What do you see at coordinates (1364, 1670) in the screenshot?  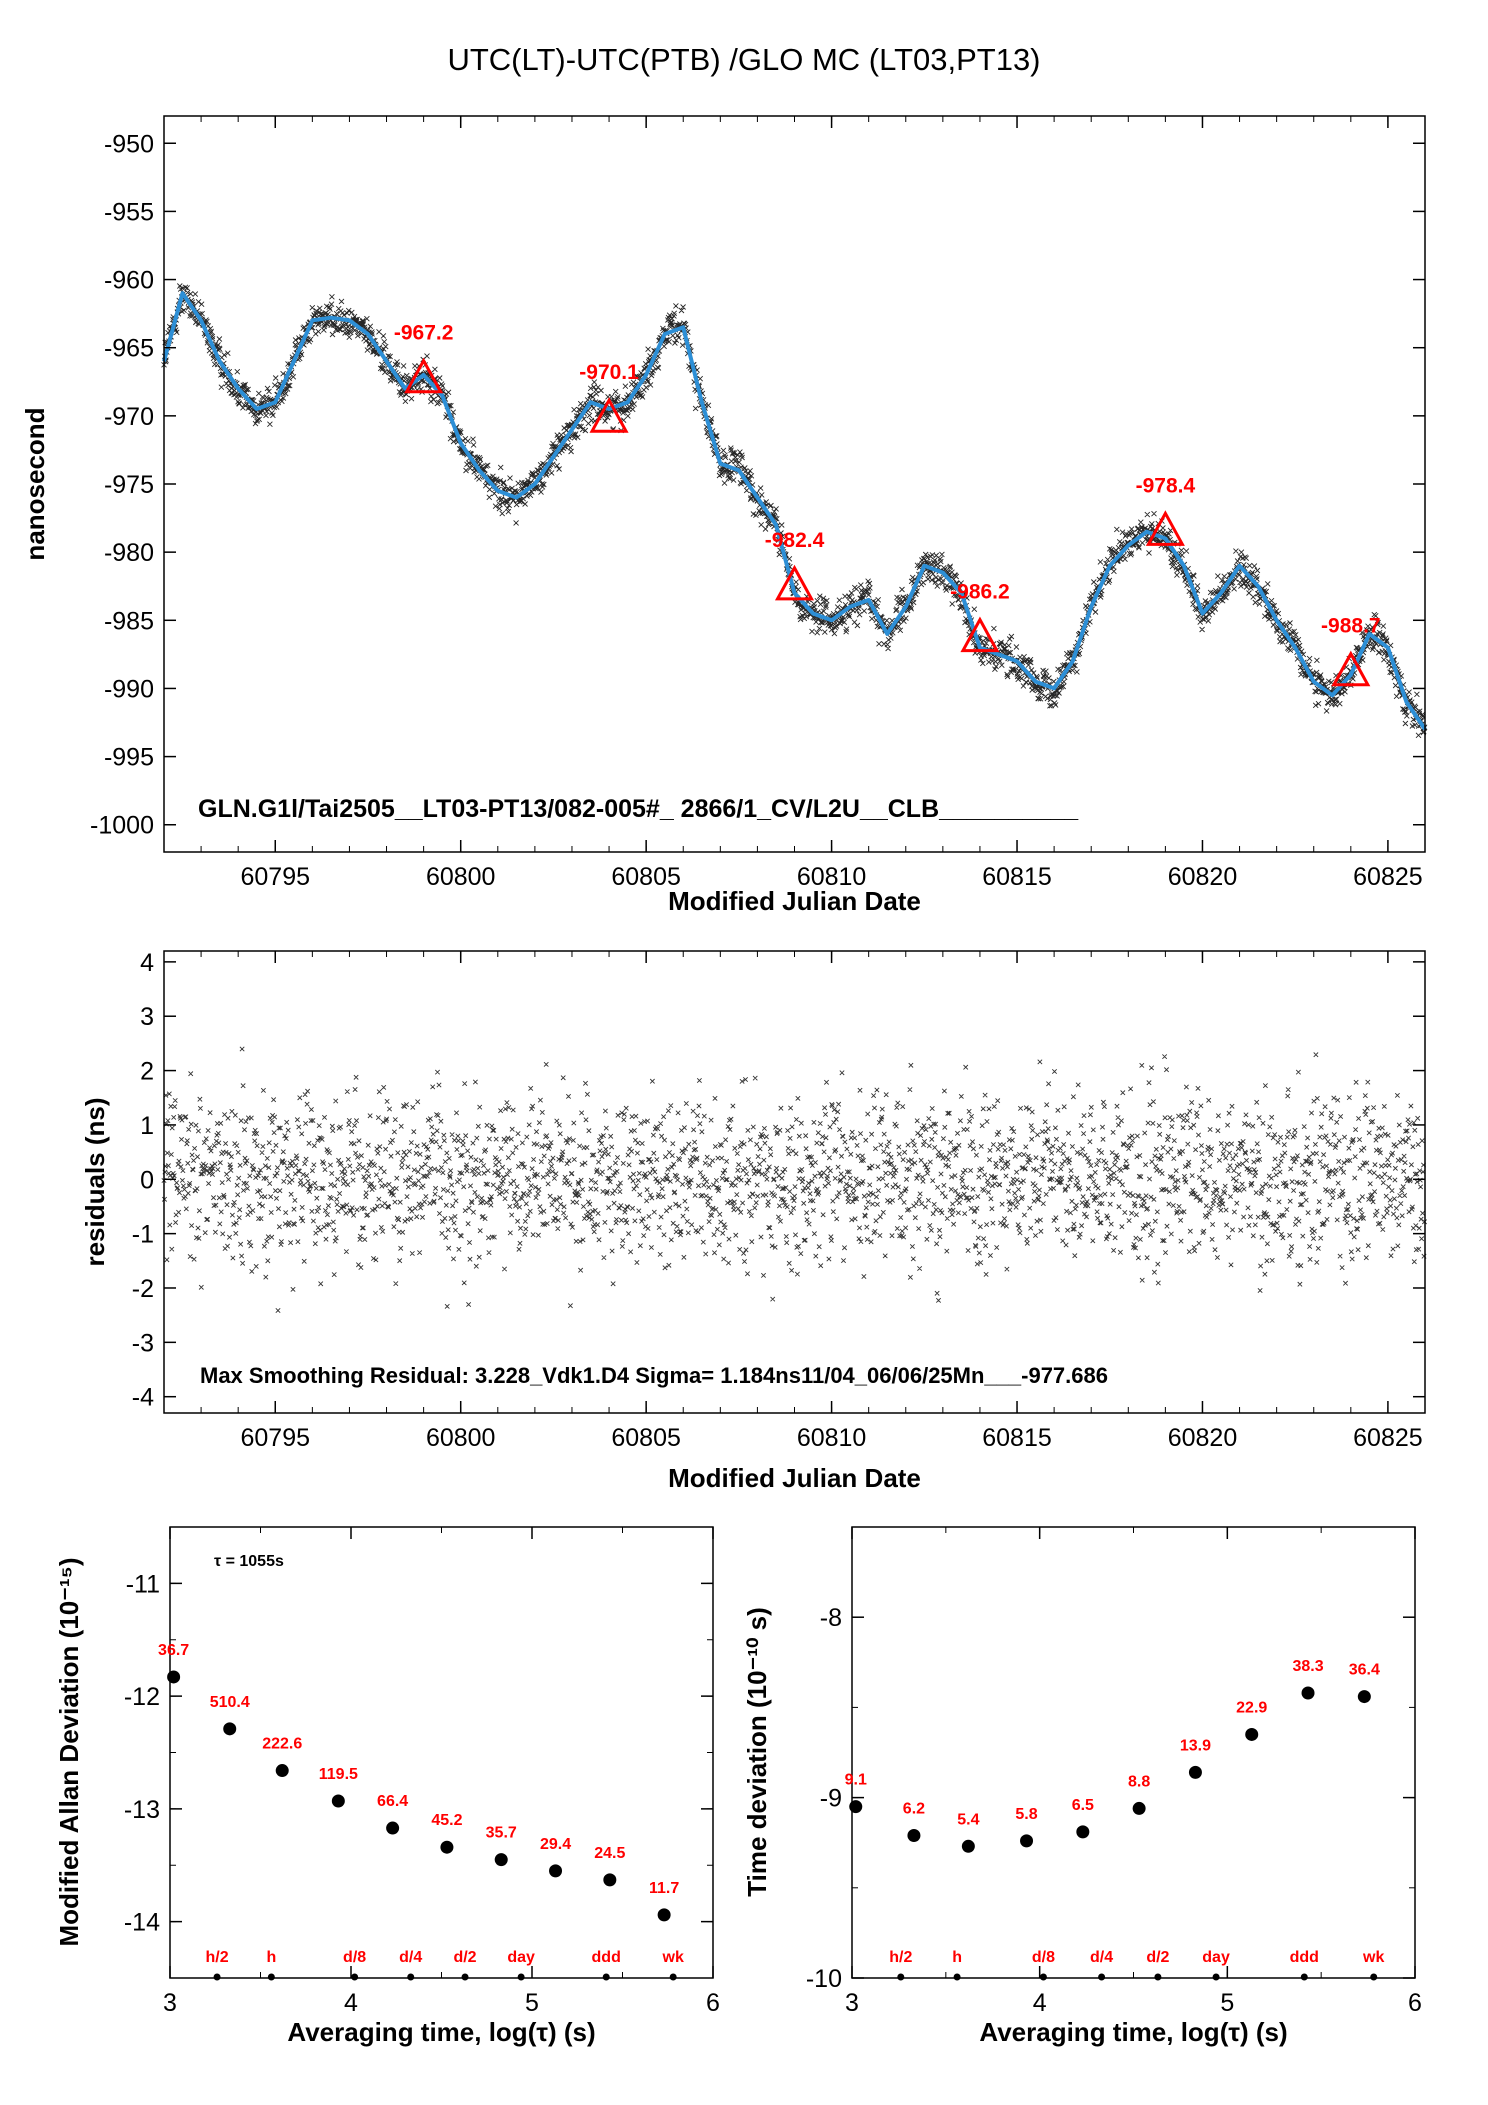 I see `tdev-point-label: 36.4` at bounding box center [1364, 1670].